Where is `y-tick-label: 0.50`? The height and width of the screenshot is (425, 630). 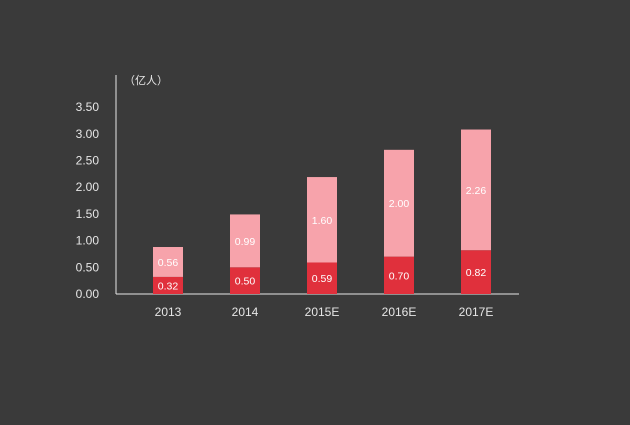 y-tick-label: 0.50 is located at coordinates (88, 267).